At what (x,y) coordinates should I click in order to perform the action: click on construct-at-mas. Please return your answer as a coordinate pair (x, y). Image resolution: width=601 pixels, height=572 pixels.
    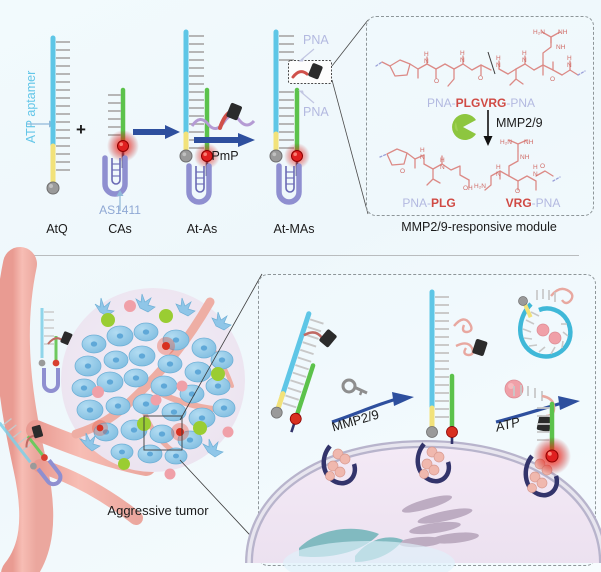
    Looking at the image, I should click on (289, 117).